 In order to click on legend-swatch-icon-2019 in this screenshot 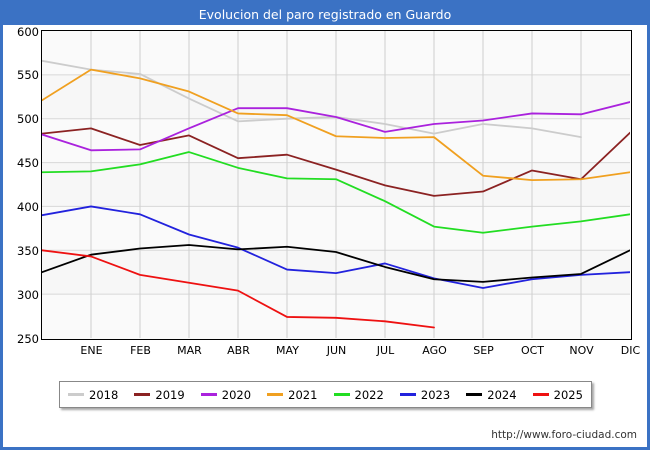, I will do `click(142, 394)`.